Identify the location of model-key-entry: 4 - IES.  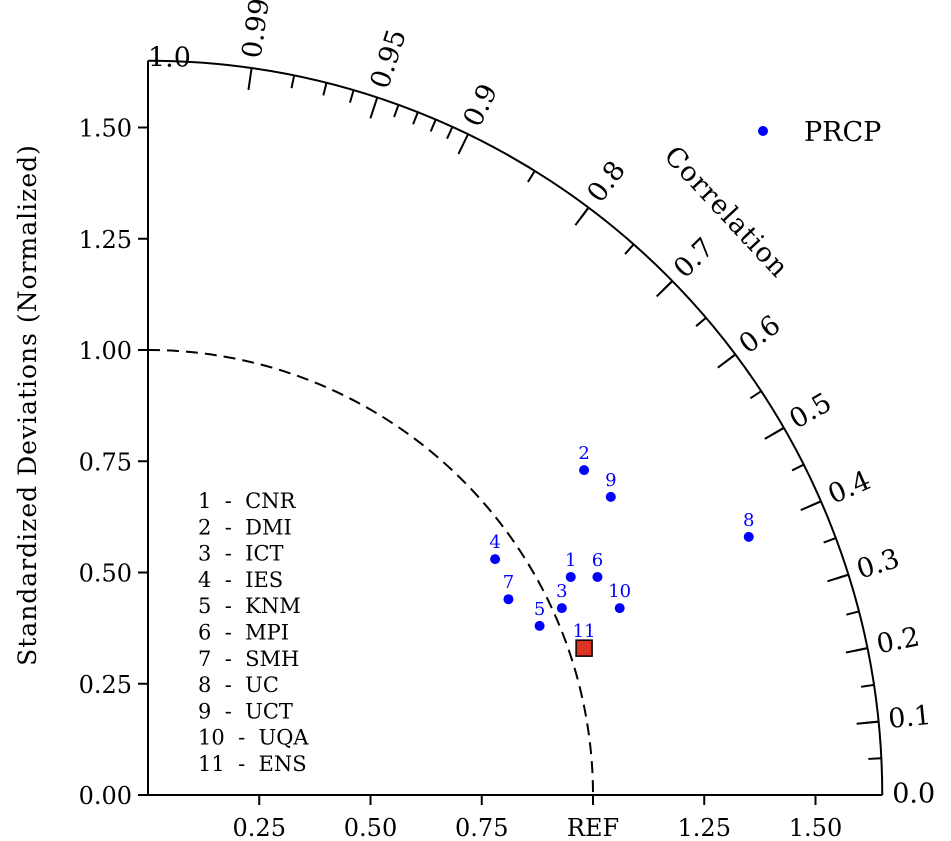
(240, 580).